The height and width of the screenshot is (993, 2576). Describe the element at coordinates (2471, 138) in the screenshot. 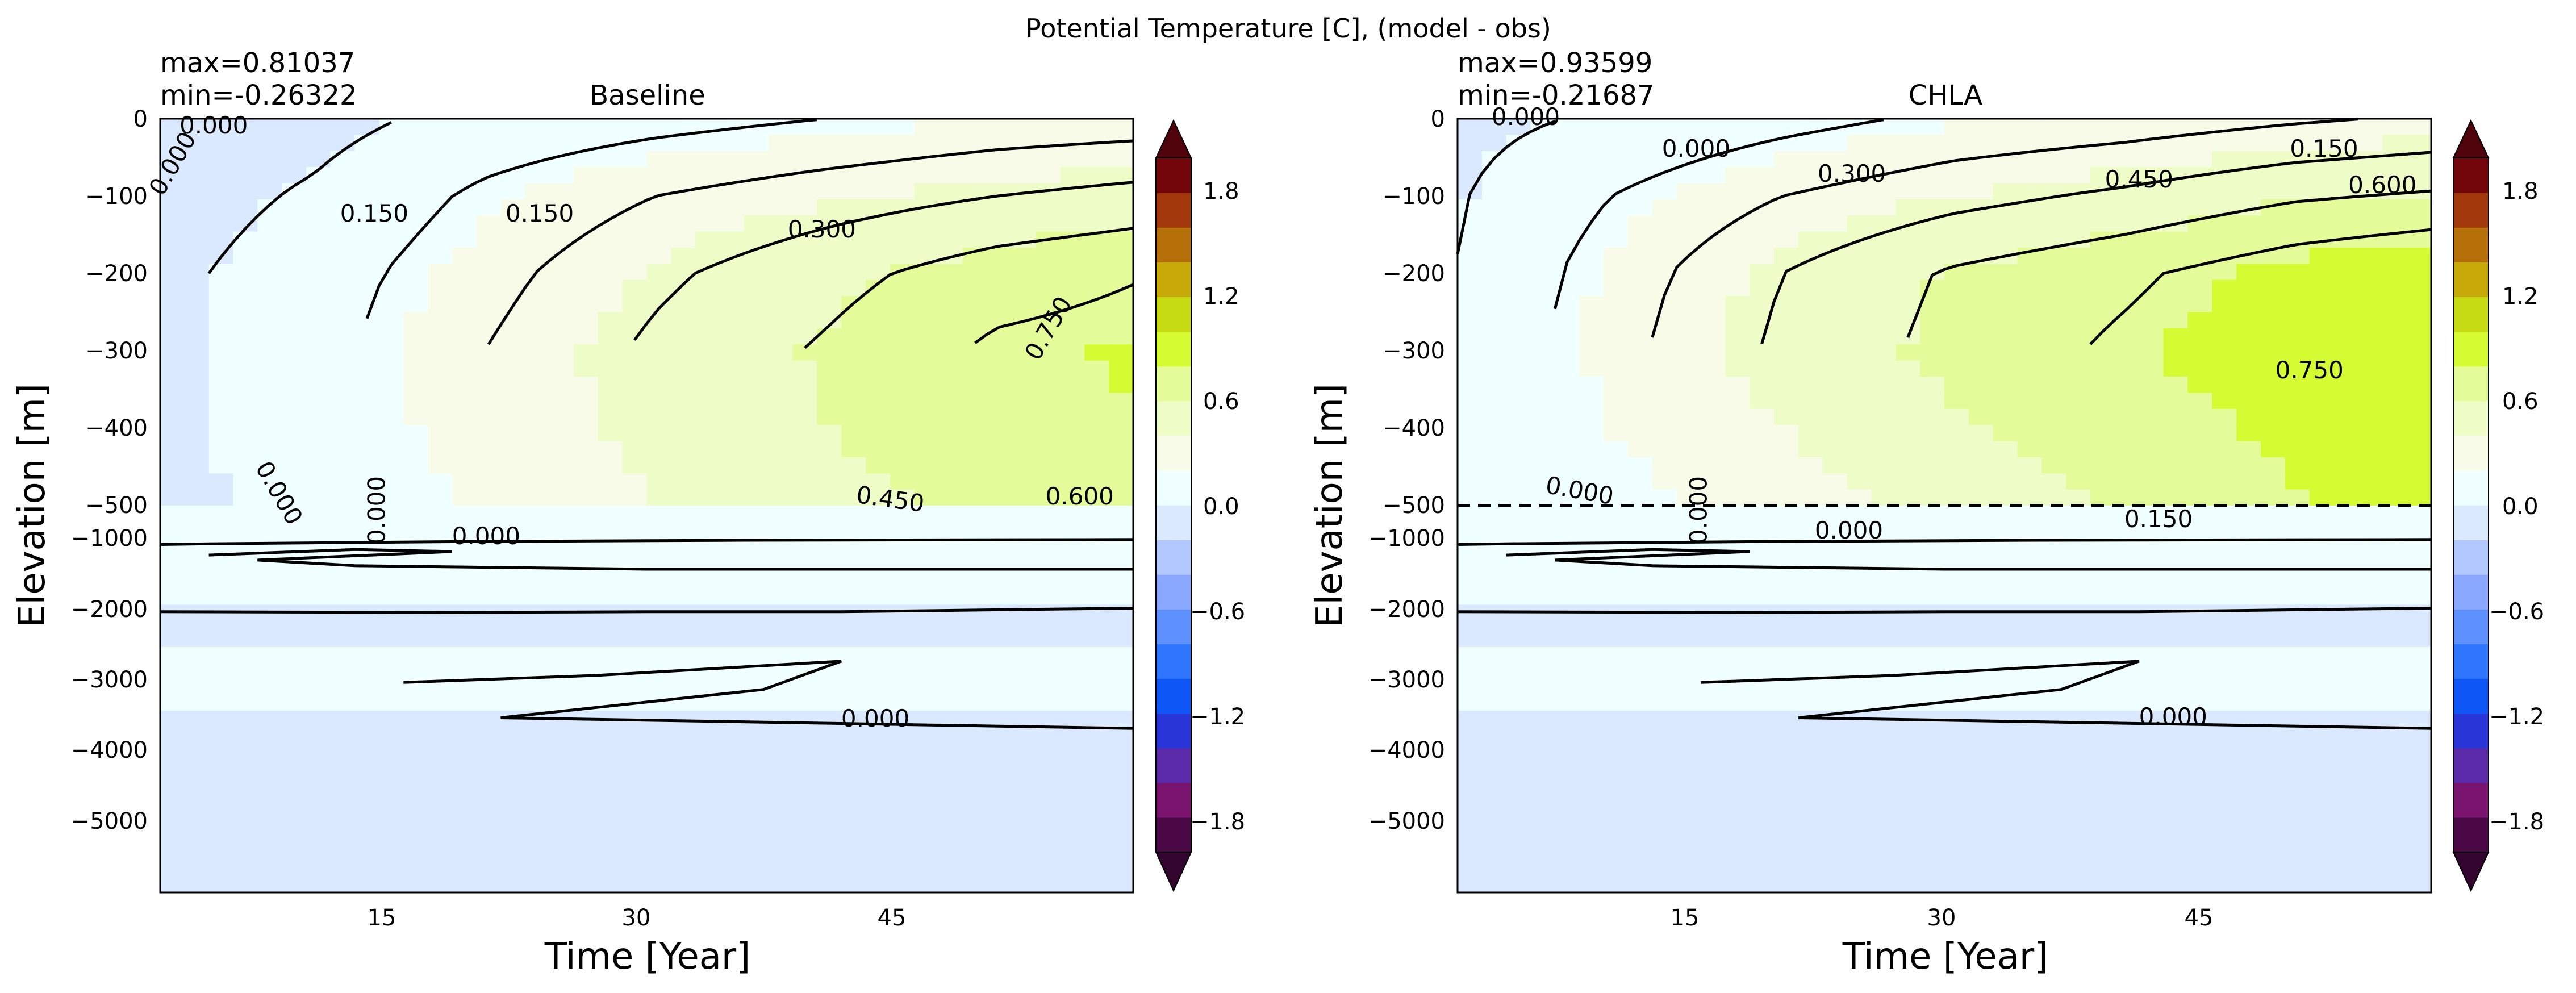

I see `colorbar-extend-max` at that location.